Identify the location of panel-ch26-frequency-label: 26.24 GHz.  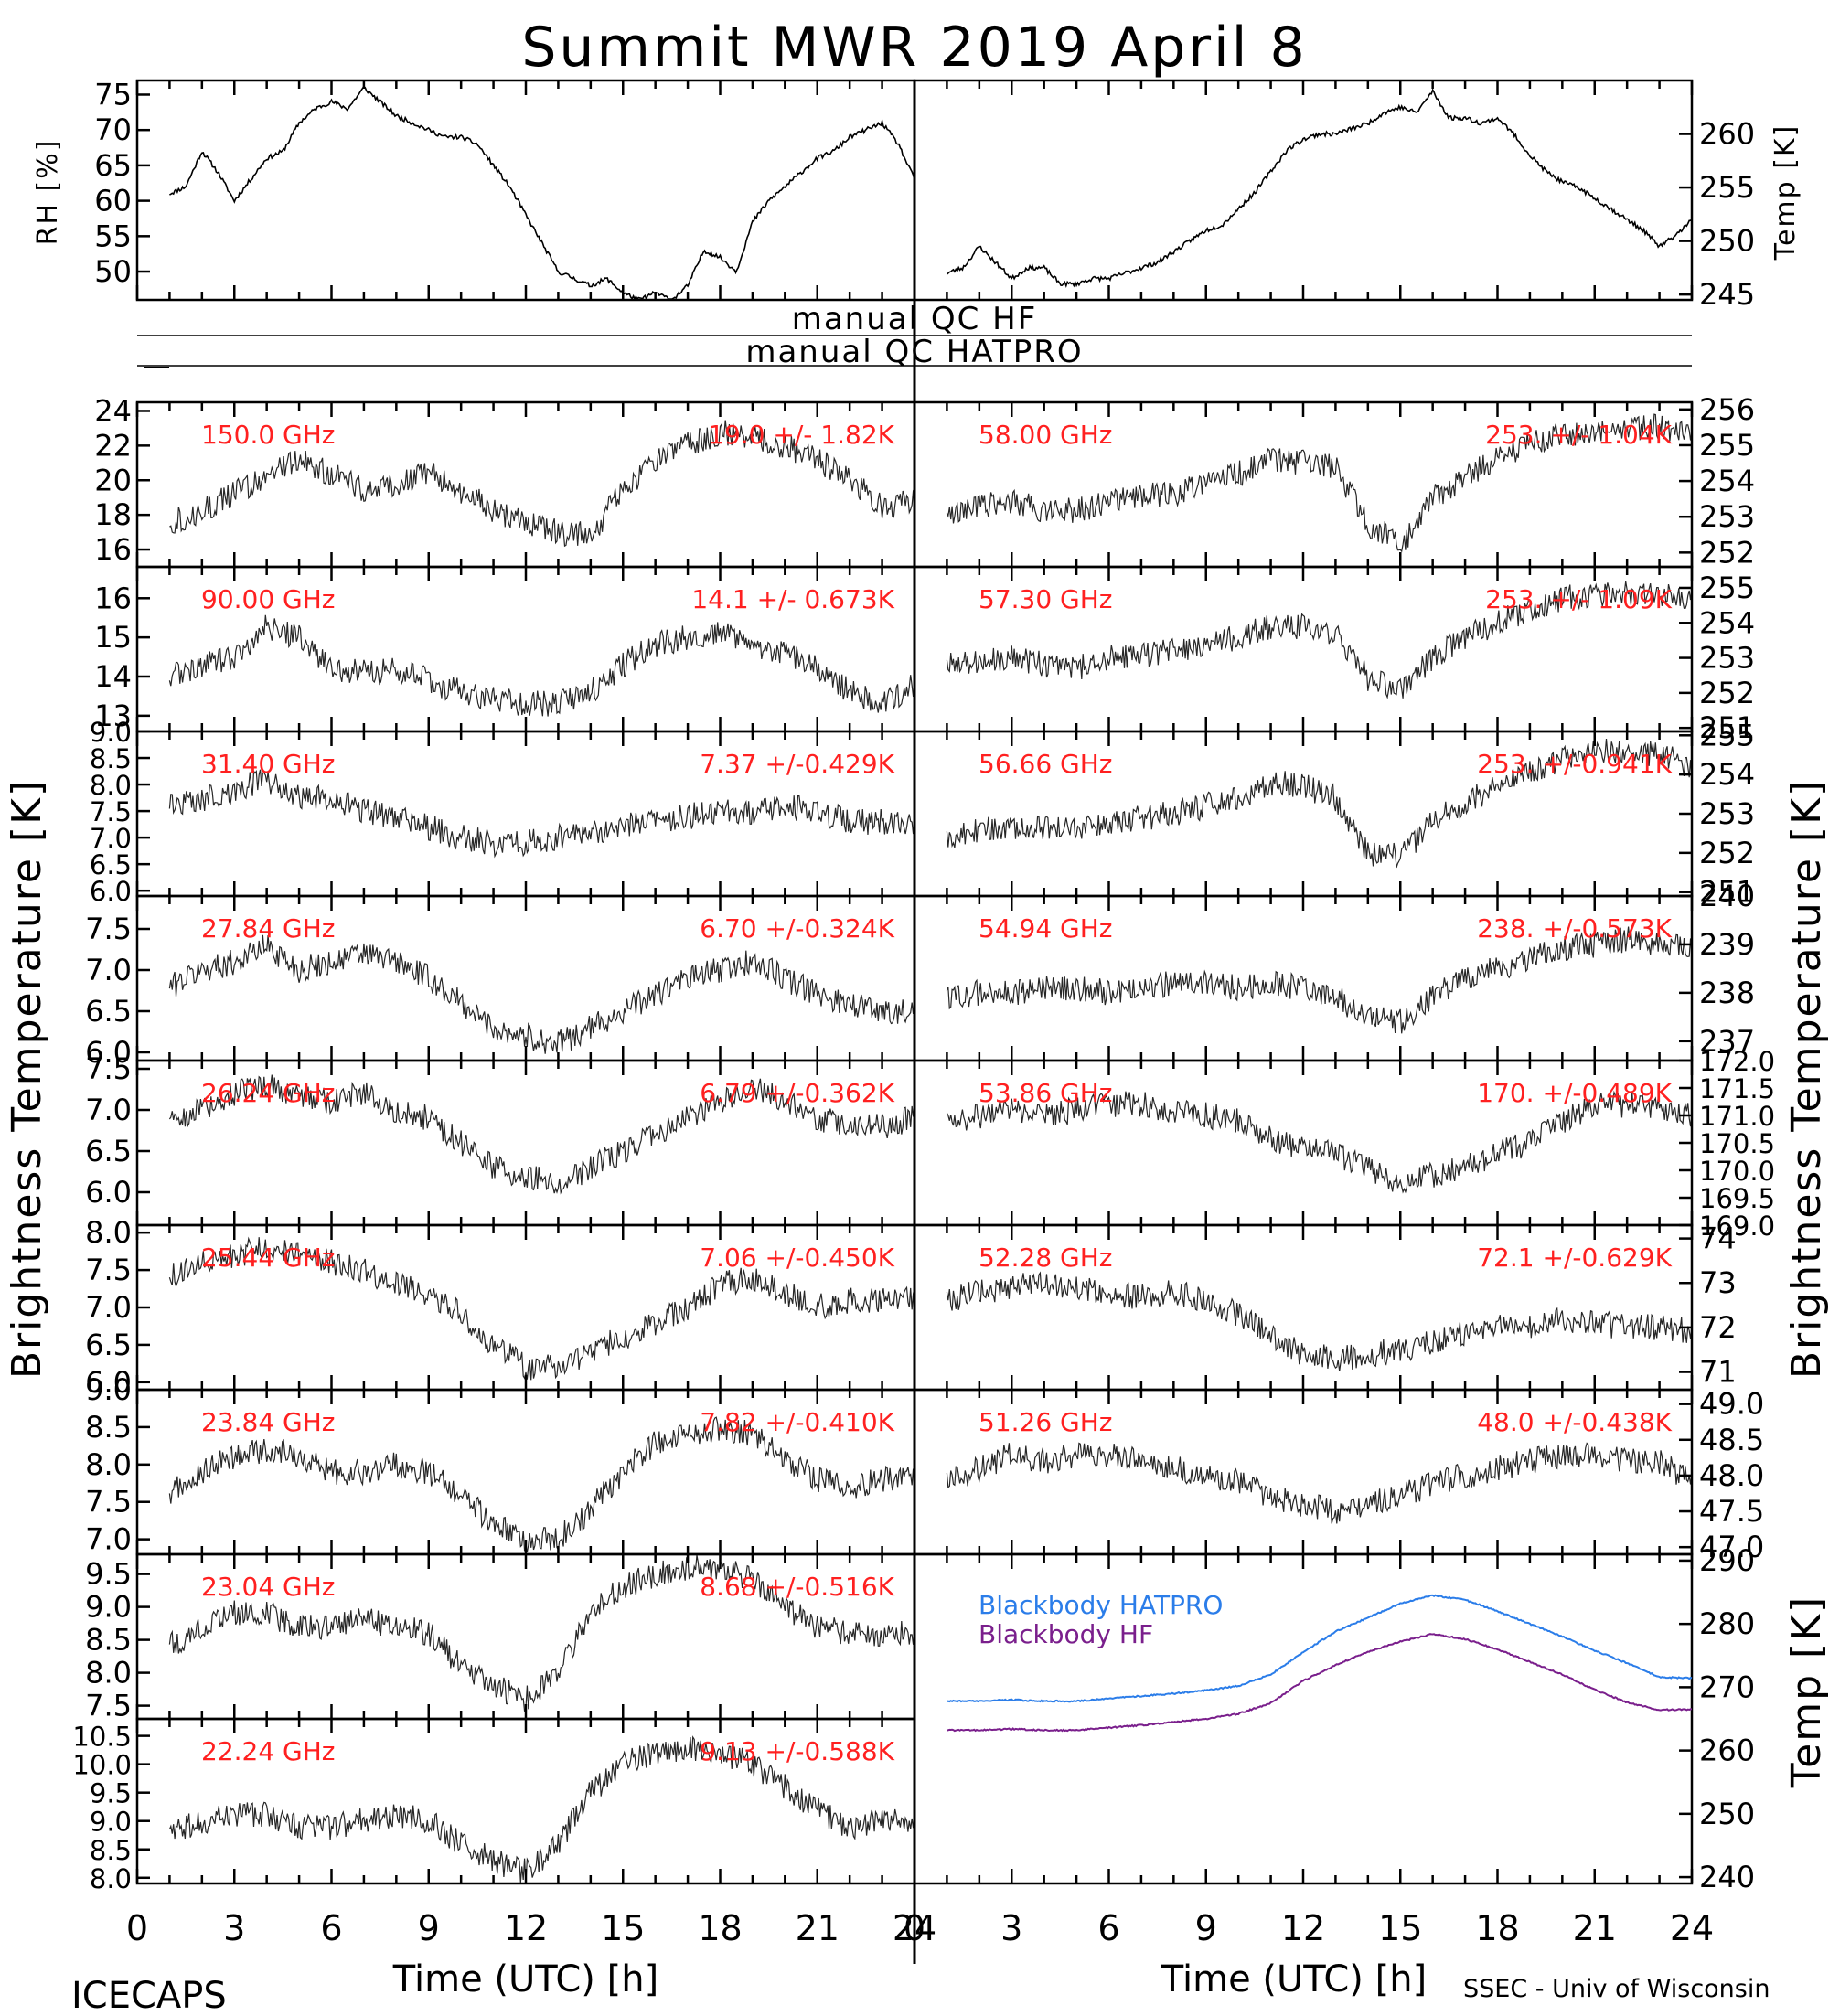
(268, 1093).